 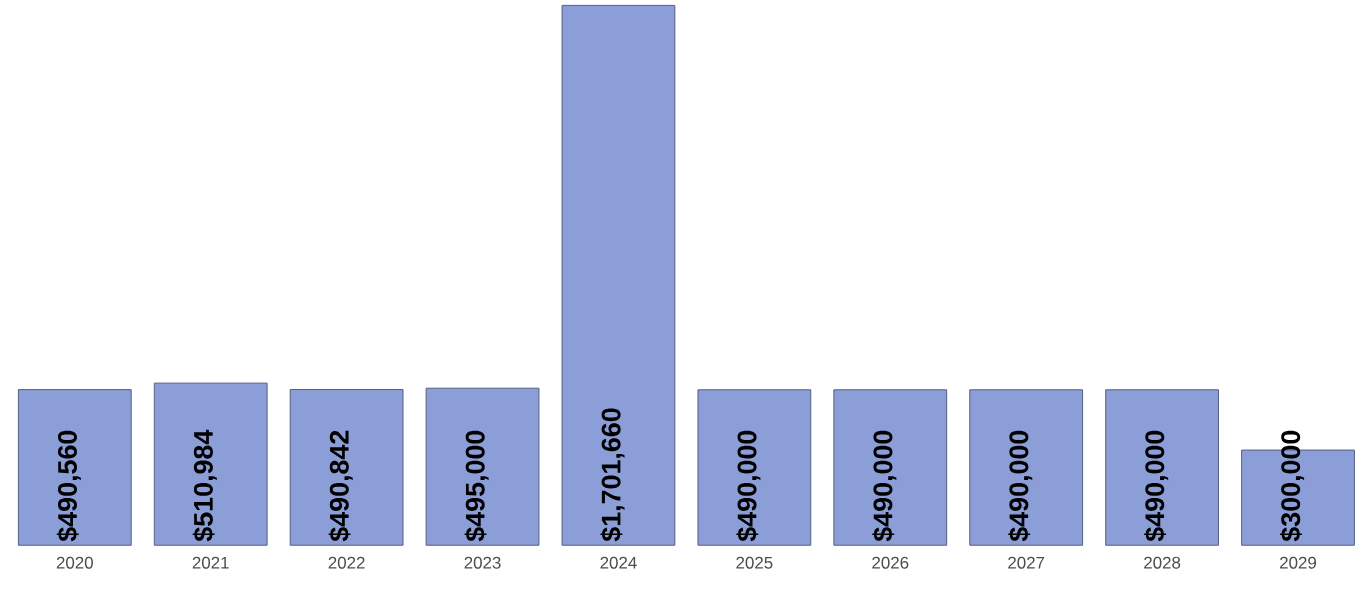 I want to click on data-label: $1,701,660, so click(x=612, y=475).